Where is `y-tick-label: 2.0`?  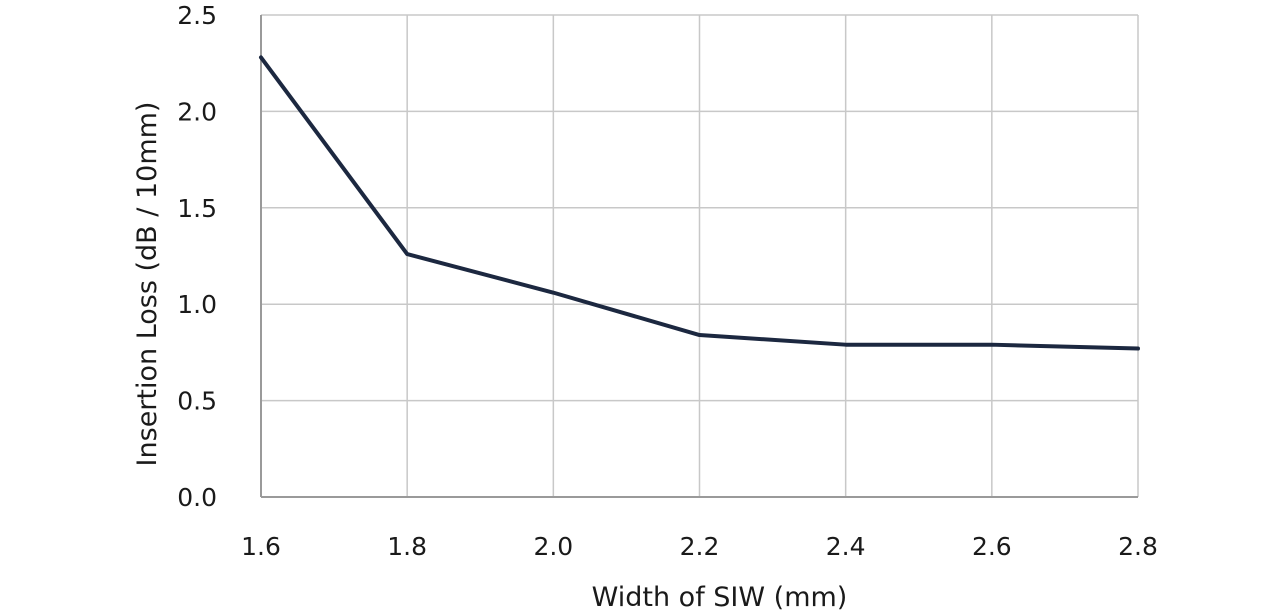
y-tick-label: 2.0 is located at coordinates (197, 111).